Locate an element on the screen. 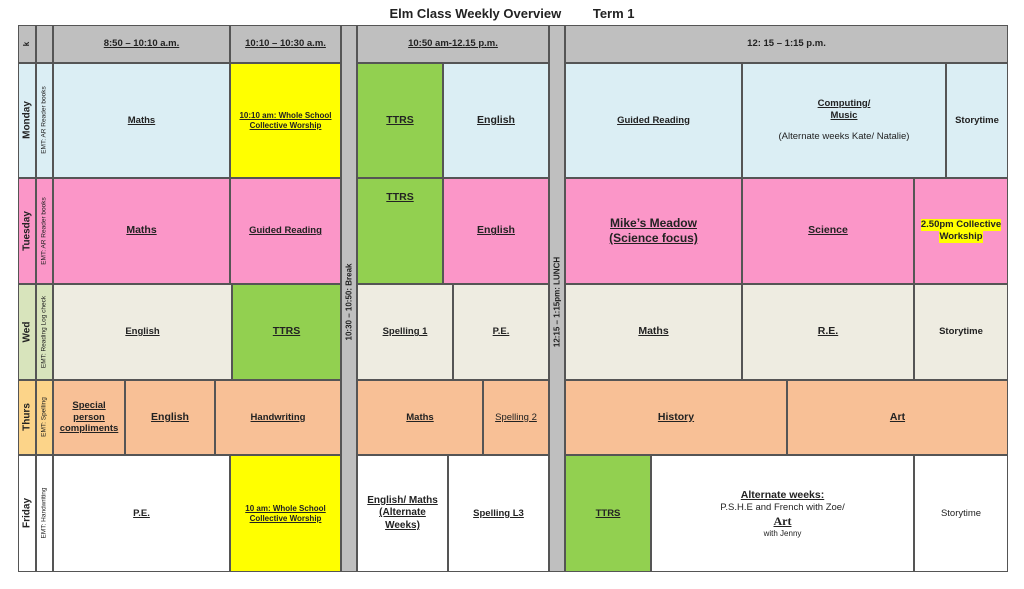  emt-monday is located at coordinates (44, 120).